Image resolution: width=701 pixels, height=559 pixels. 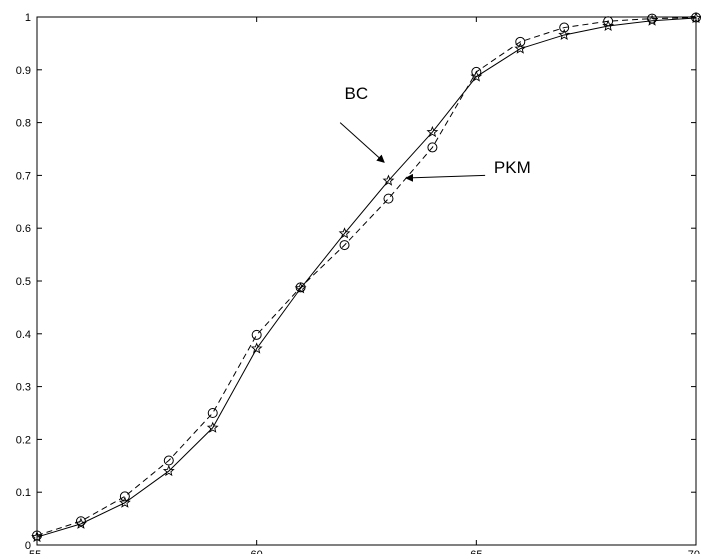 I want to click on y-tick-label: 0.5, so click(x=23, y=282).